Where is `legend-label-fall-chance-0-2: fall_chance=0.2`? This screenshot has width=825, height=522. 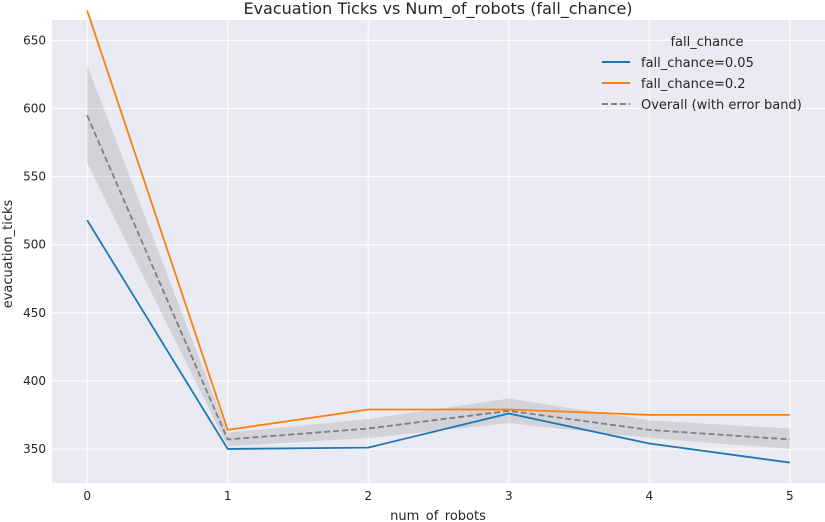
legend-label-fall-chance-0-2: fall_chance=0.2 is located at coordinates (693, 84).